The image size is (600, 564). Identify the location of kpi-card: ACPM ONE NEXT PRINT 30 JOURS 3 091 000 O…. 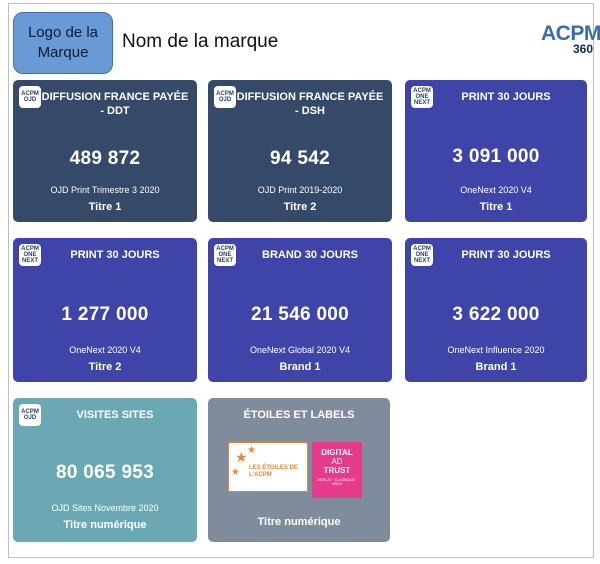
(496, 151).